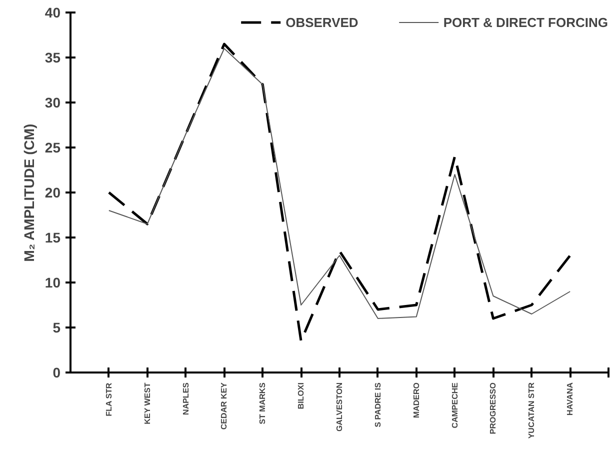  I want to click on y-tick-label: 0, so click(56, 372).